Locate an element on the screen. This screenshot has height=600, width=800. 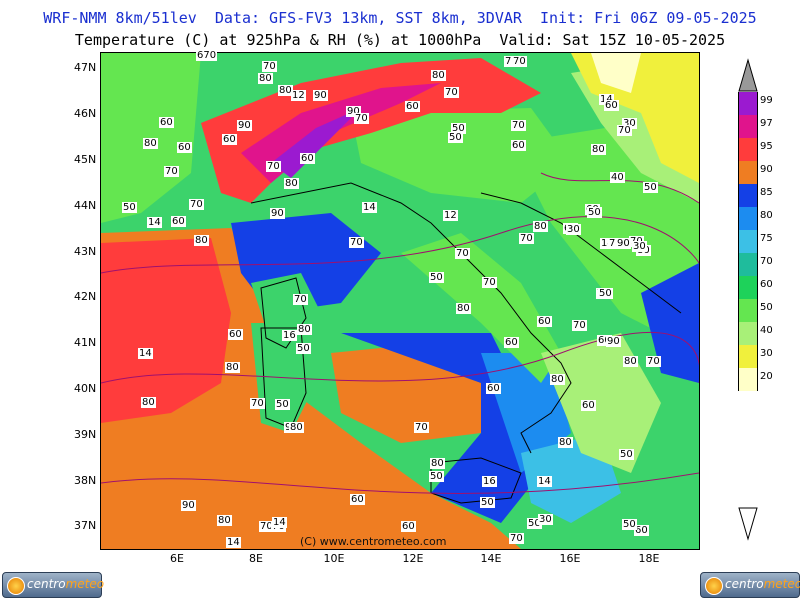
legend-tick-label: 70 is located at coordinates (766, 261).